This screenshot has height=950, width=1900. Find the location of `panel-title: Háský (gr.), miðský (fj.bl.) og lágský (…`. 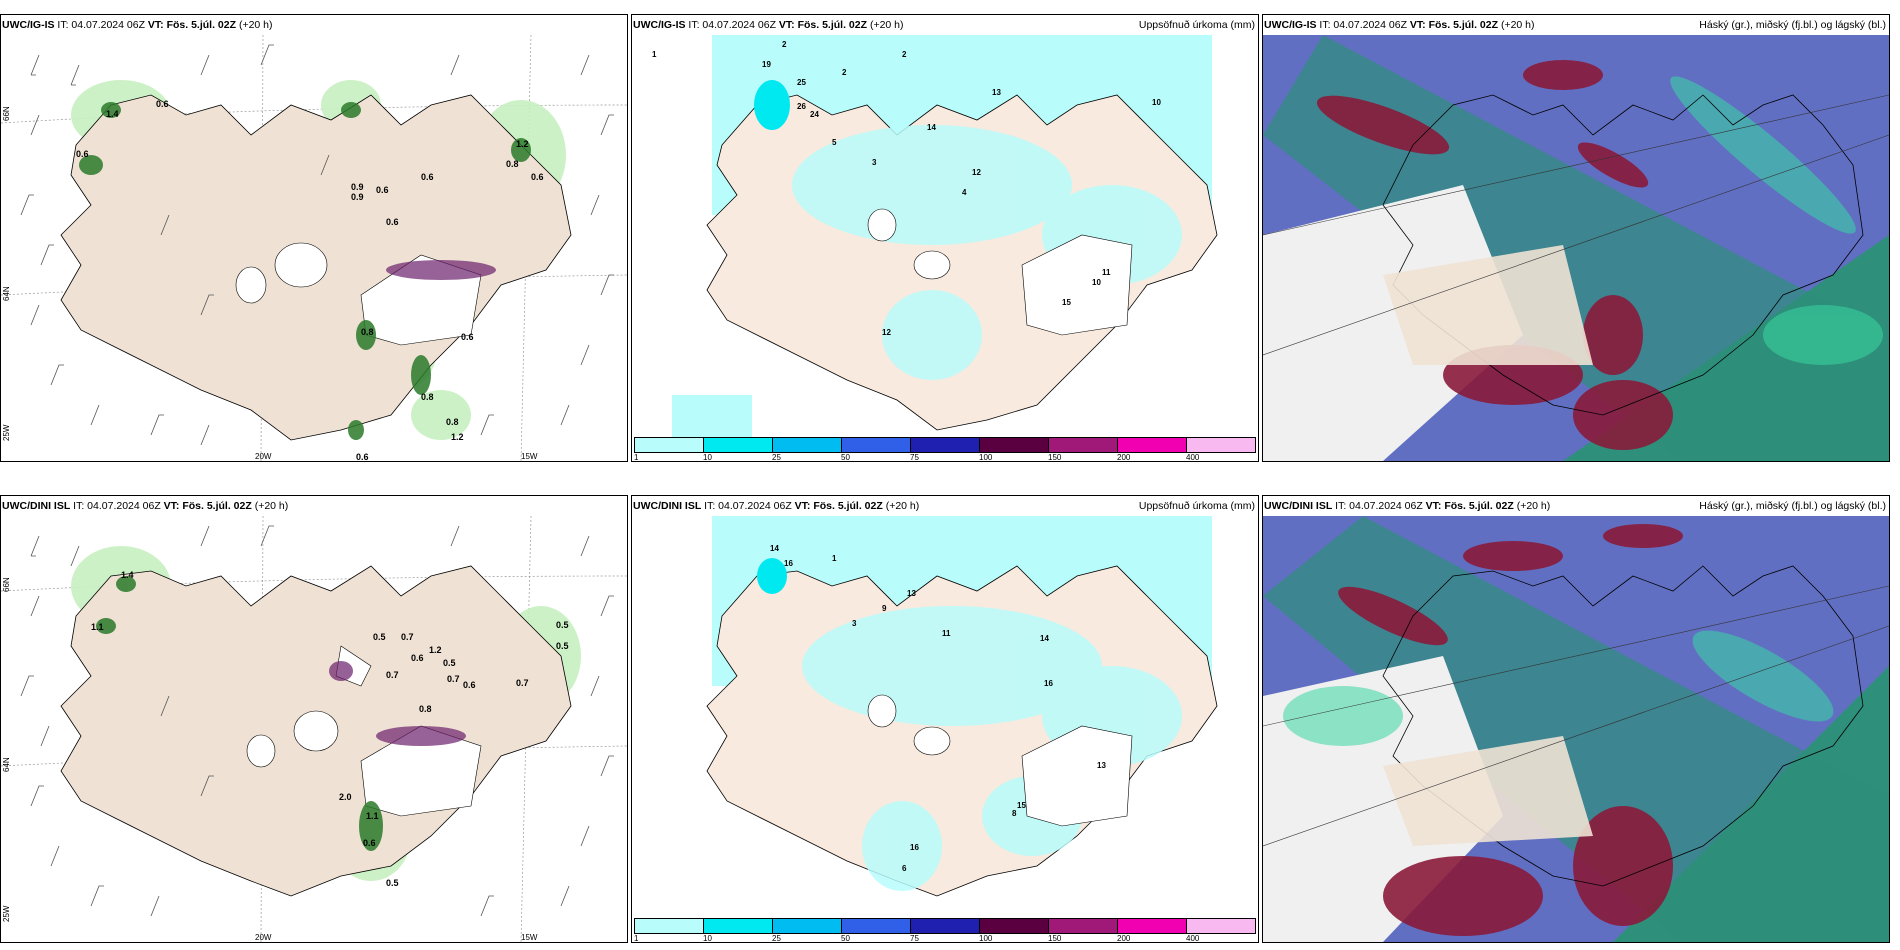

panel-title: Háský (gr.), miðský (fj.bl.) og lágský (… is located at coordinates (1792, 25).